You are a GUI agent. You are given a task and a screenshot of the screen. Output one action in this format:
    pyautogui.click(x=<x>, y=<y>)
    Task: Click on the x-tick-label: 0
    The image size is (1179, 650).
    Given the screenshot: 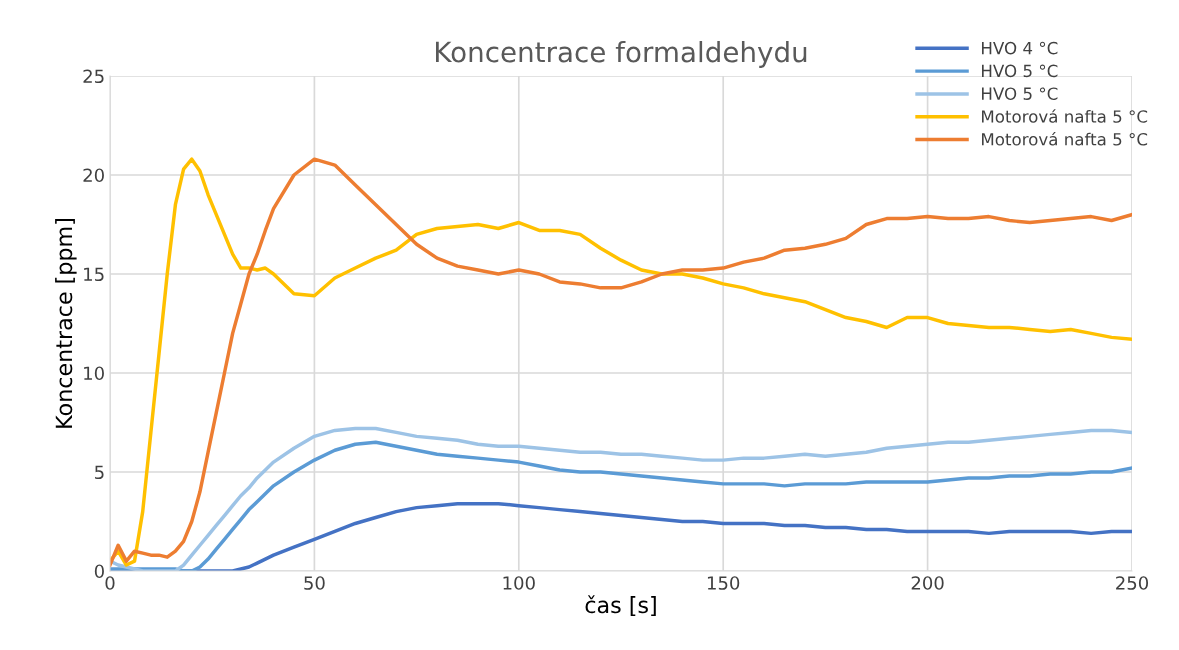 What is the action you would take?
    pyautogui.click(x=110, y=583)
    